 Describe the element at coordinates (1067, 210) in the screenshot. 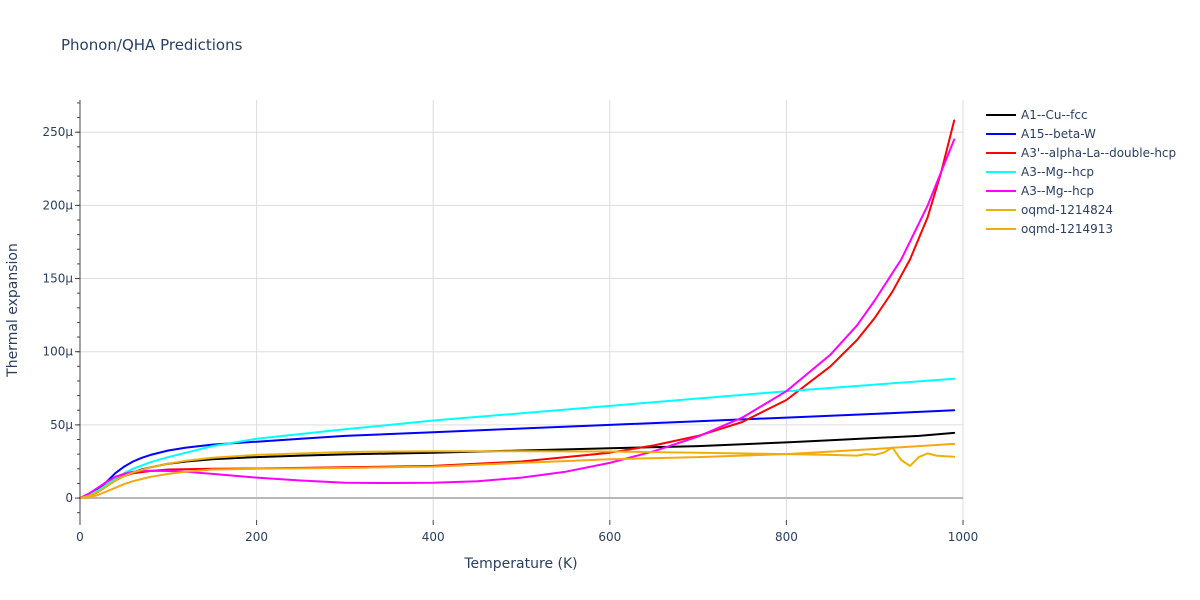

I see `legend-label: oqmd-1214824` at that location.